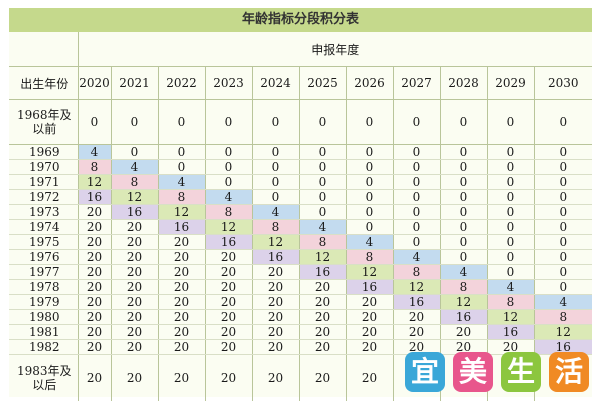  I want to click on table-row: 1977 20 20 20 20 20 16 12 8 4 0 0, so click(301, 272).